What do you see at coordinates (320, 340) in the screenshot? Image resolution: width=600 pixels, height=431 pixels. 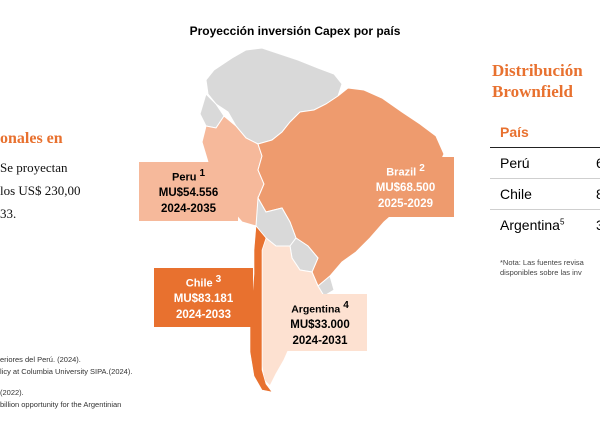 I see `capex-period: 2024-2031` at bounding box center [320, 340].